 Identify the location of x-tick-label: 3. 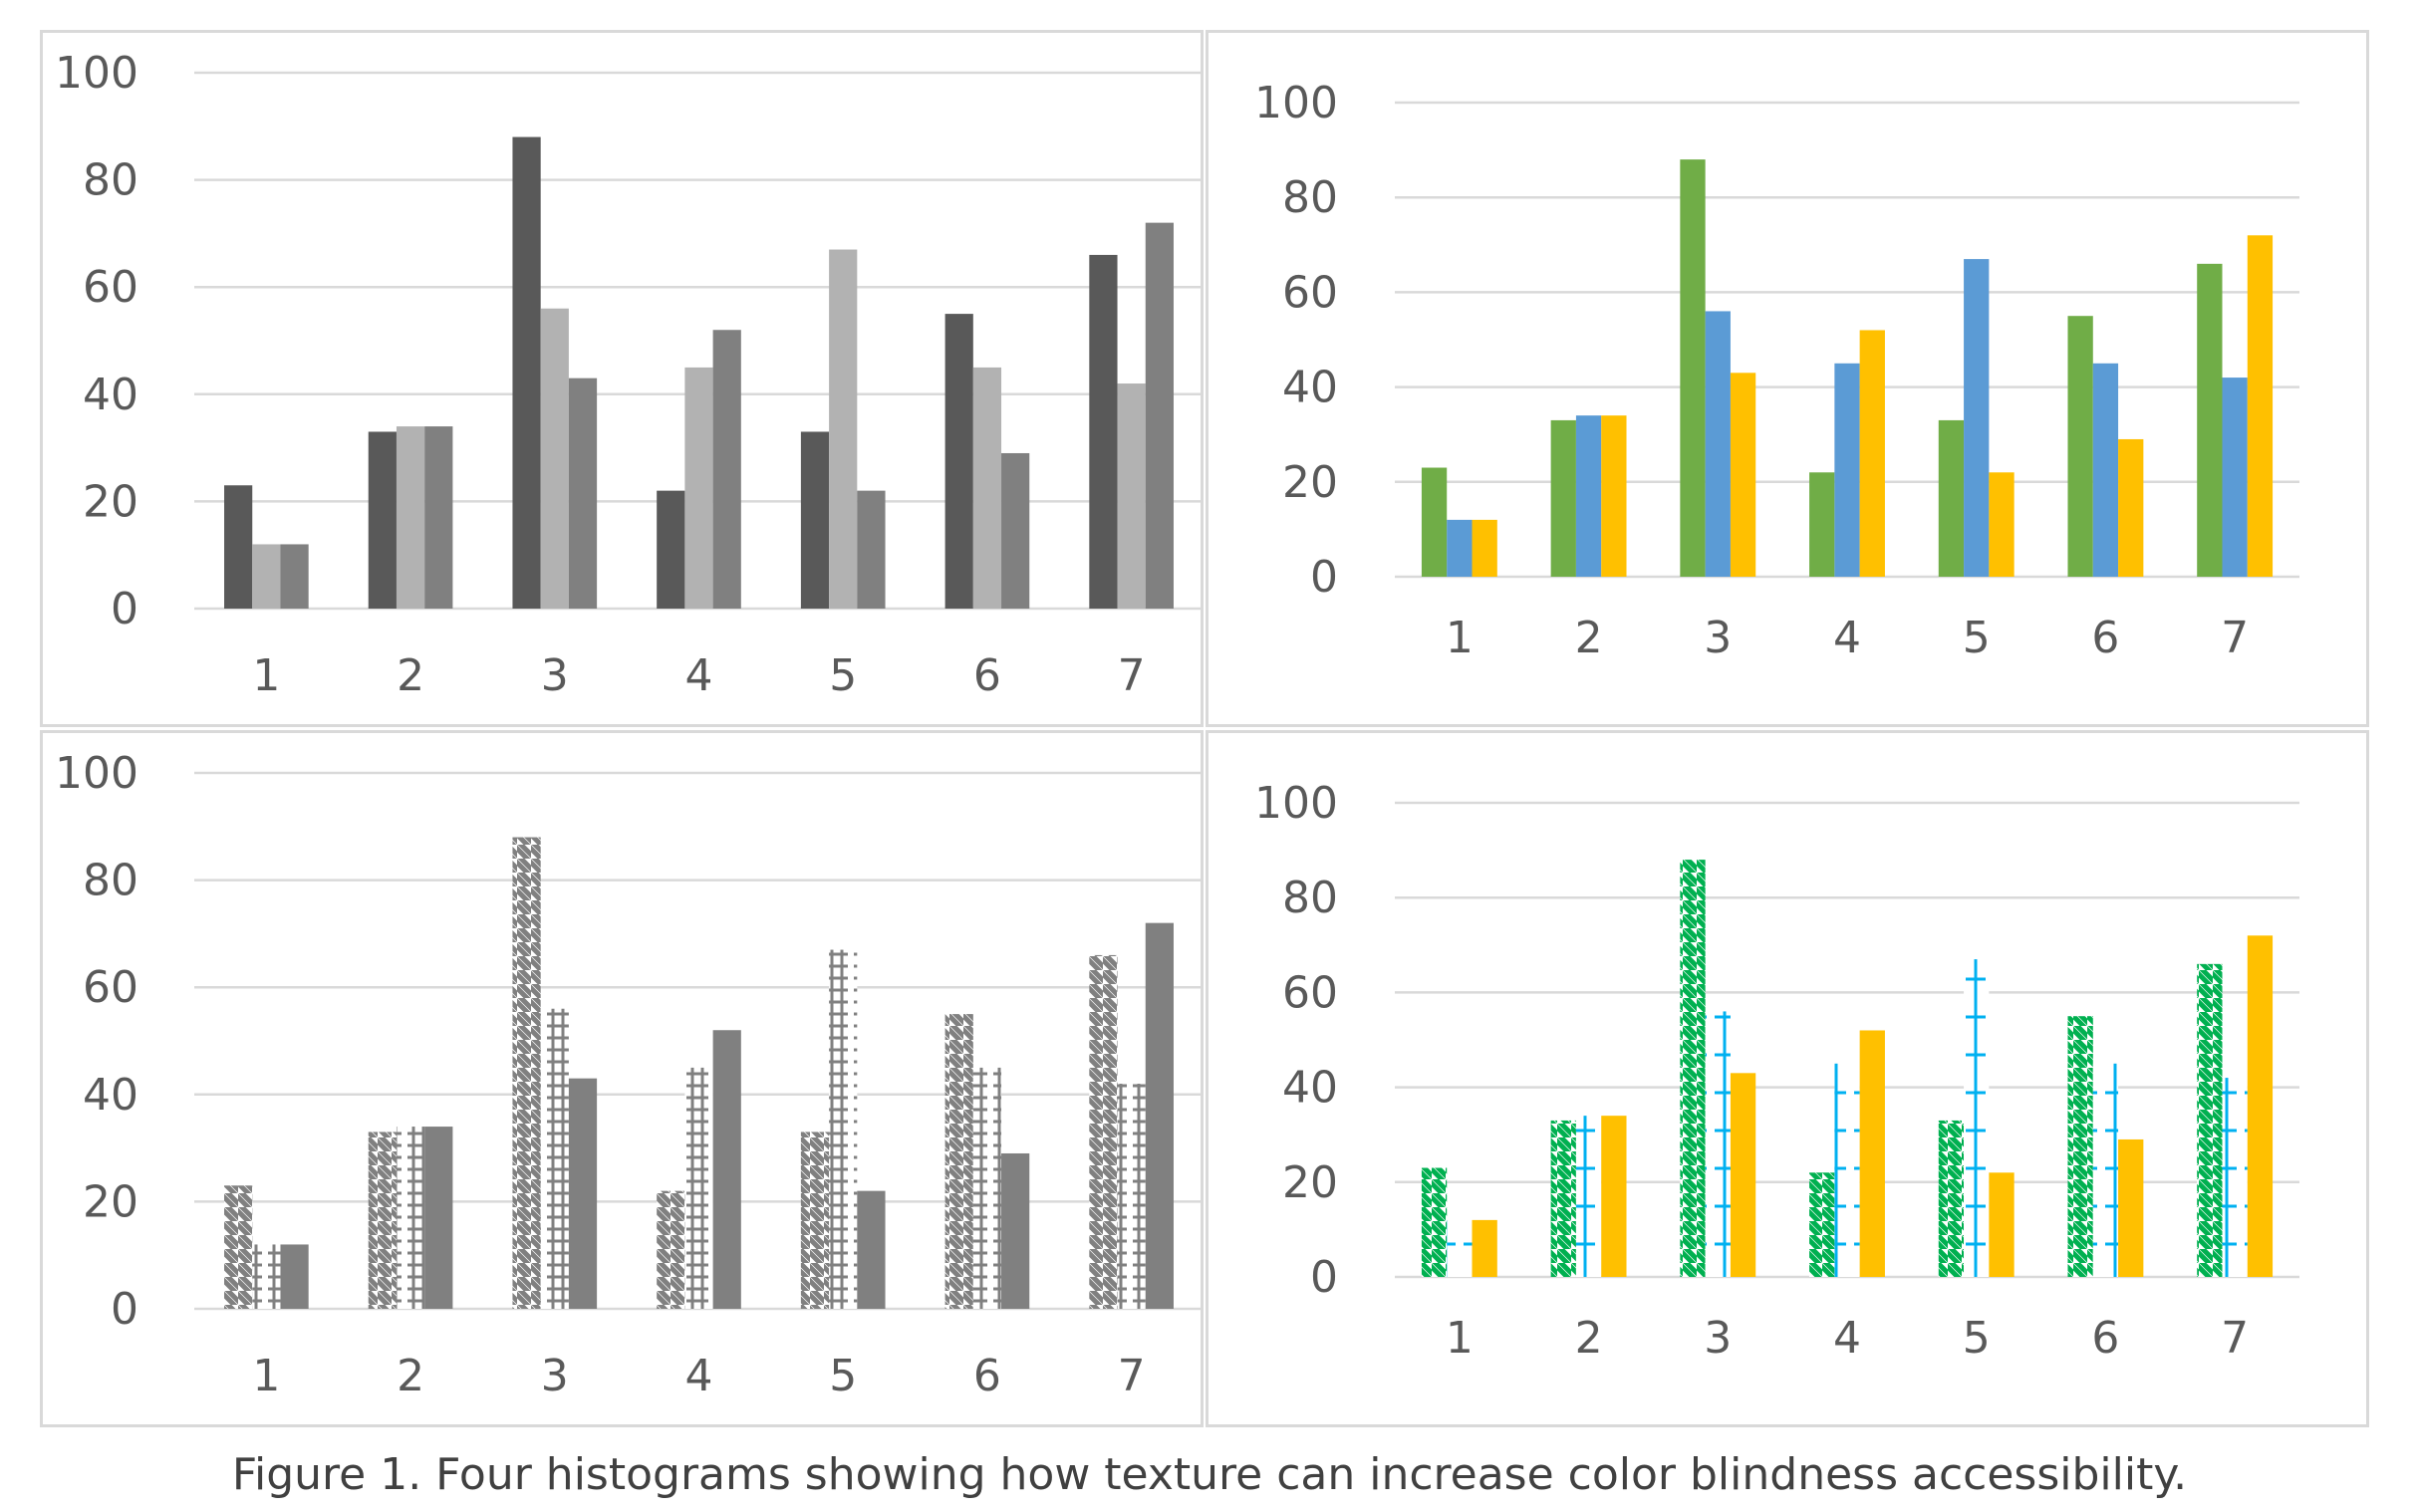
(555, 675).